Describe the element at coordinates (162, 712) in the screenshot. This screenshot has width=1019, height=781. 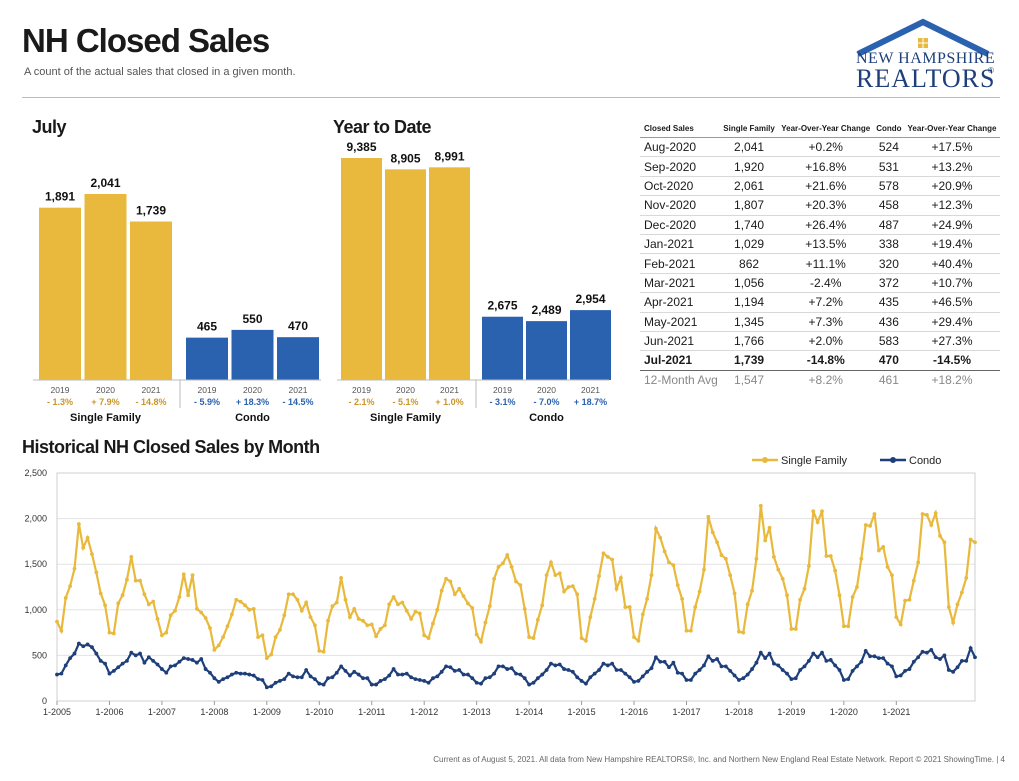
I see `x-tick-label: 1-2007` at that location.